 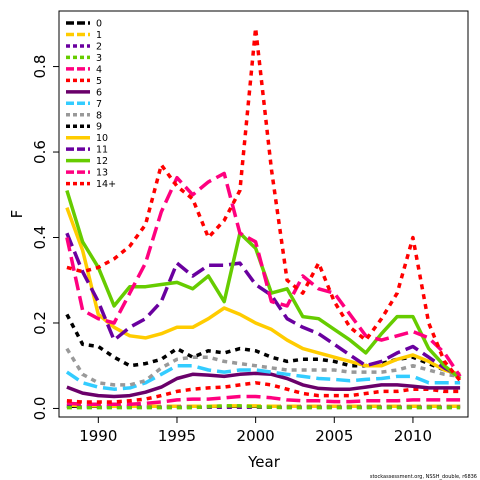 I want to click on legend-label-0: 0, so click(x=99, y=24).